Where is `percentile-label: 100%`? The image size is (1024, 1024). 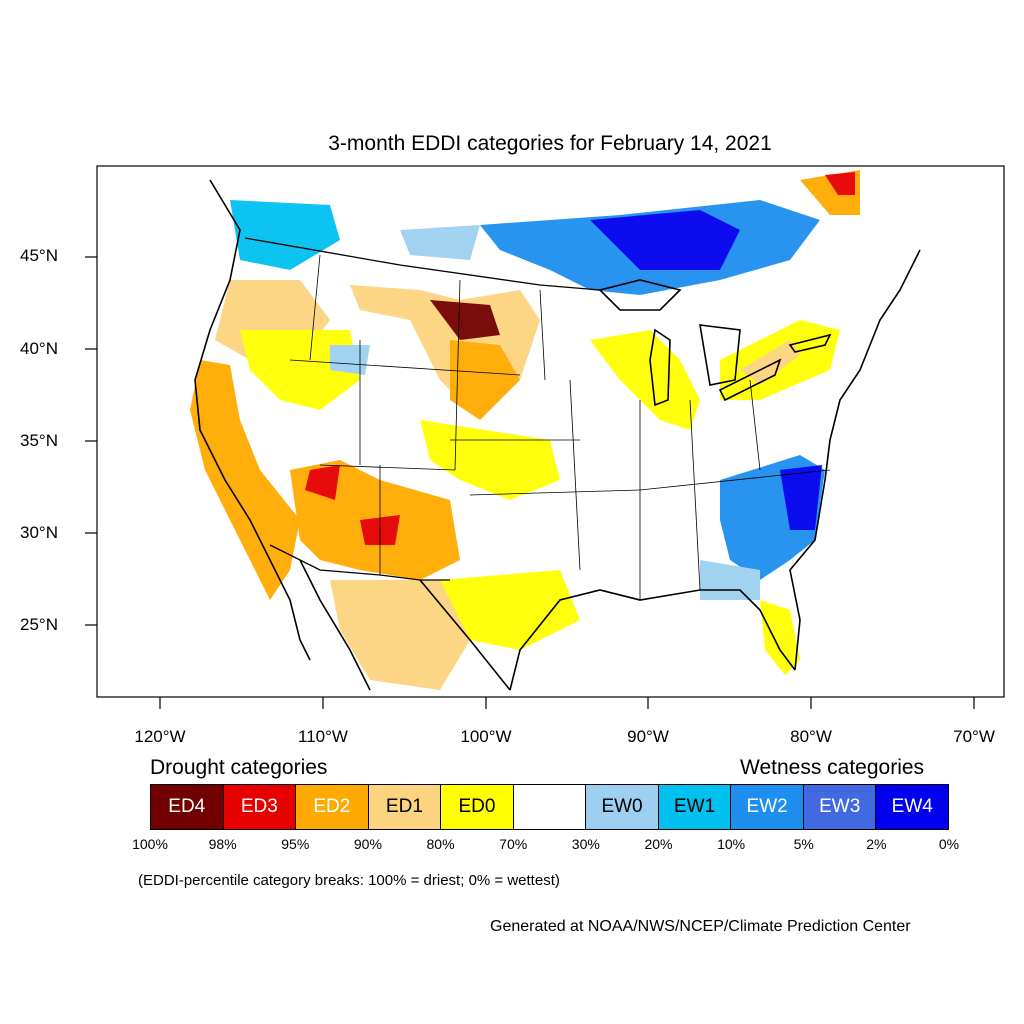 percentile-label: 100% is located at coordinates (150, 844).